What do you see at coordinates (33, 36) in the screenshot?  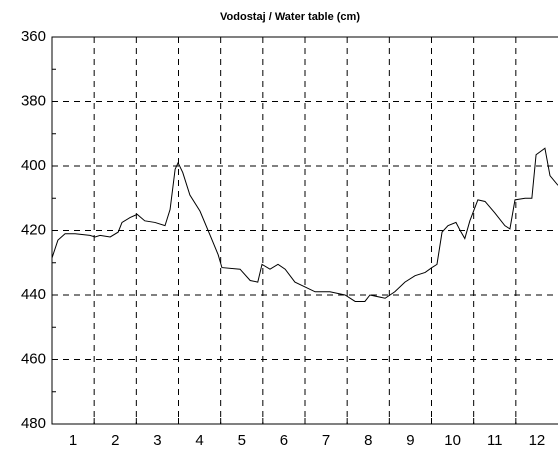 I see `y-tick-label: 360` at bounding box center [33, 36].